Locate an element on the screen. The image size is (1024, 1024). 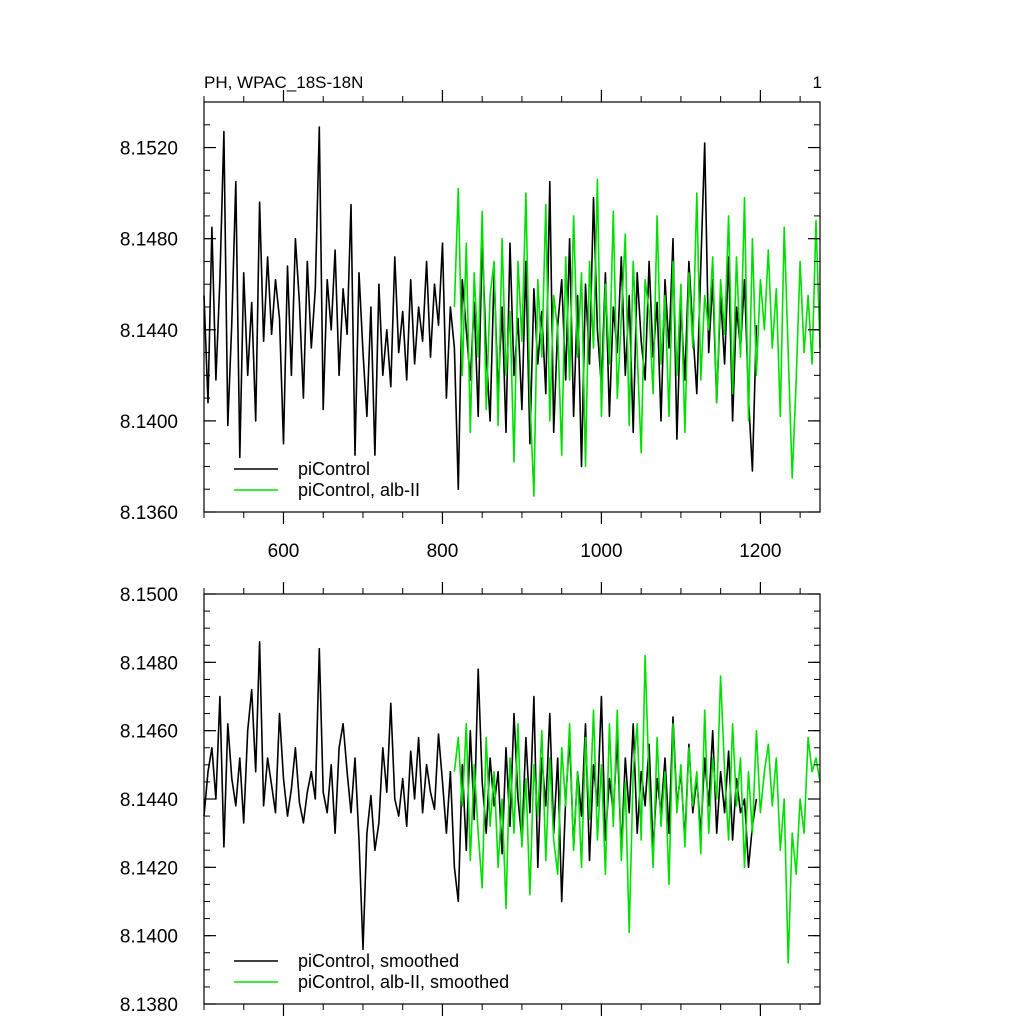
x-tick-label: 600 is located at coordinates (284, 551).